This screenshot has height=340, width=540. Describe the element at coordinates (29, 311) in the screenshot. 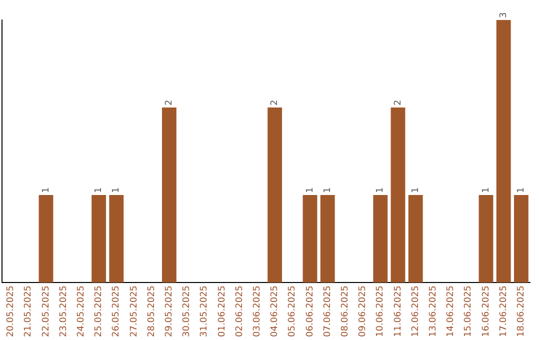

I see `x-tick-label: 21.05.2025` at that location.